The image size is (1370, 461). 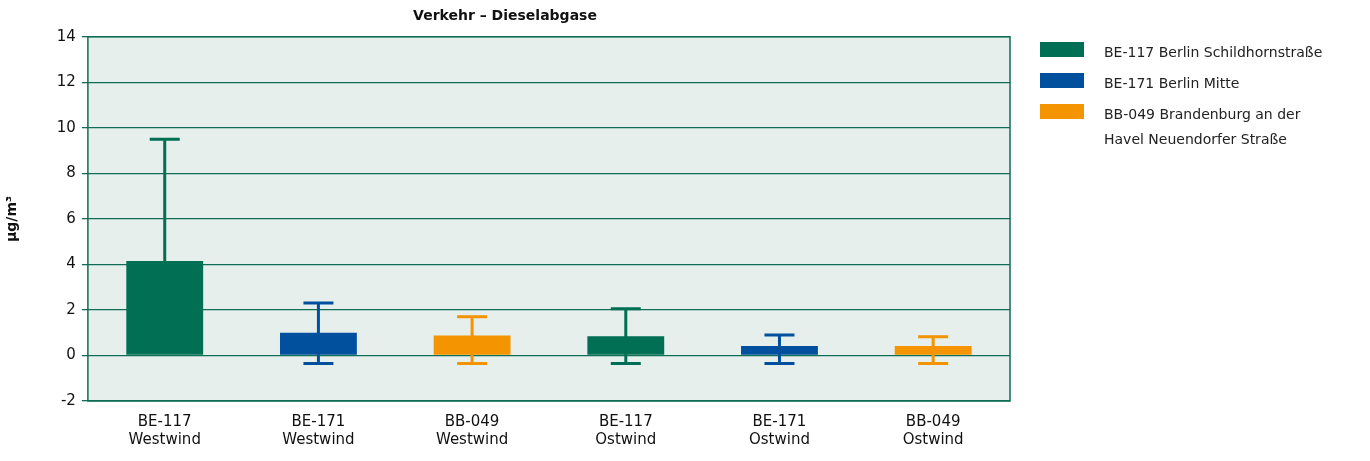 What do you see at coordinates (71, 217) in the screenshot?
I see `y-tick-label: 6` at bounding box center [71, 217].